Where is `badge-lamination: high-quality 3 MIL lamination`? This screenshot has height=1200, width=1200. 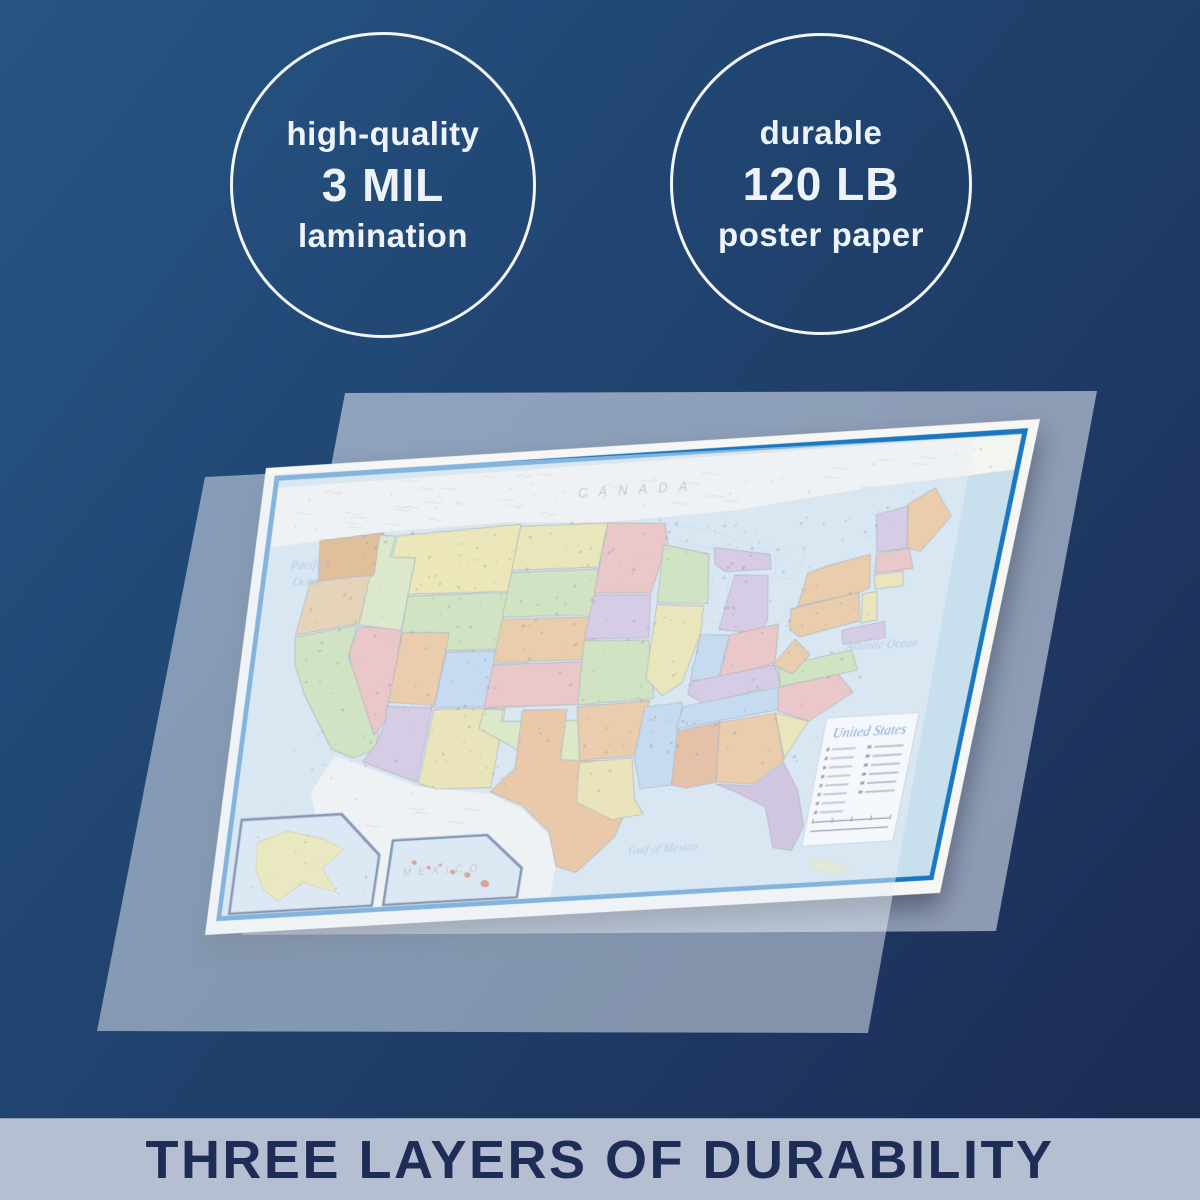 badge-lamination: high-quality 3 MIL lamination is located at coordinates (383, 185).